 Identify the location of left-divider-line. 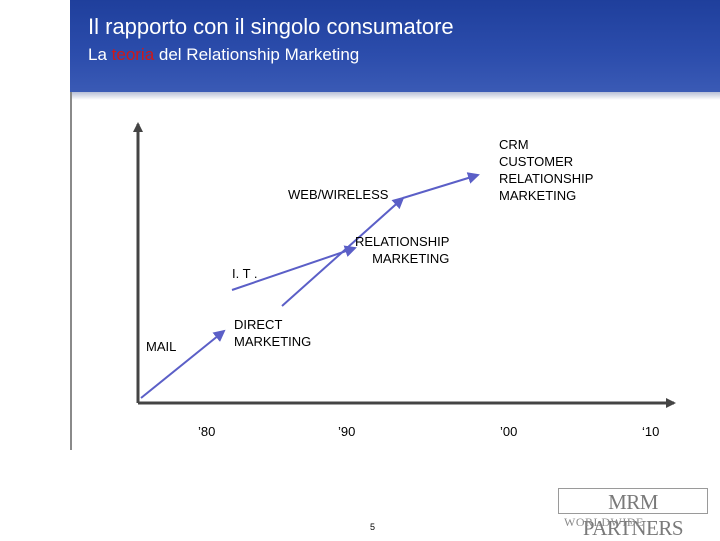
(71, 271).